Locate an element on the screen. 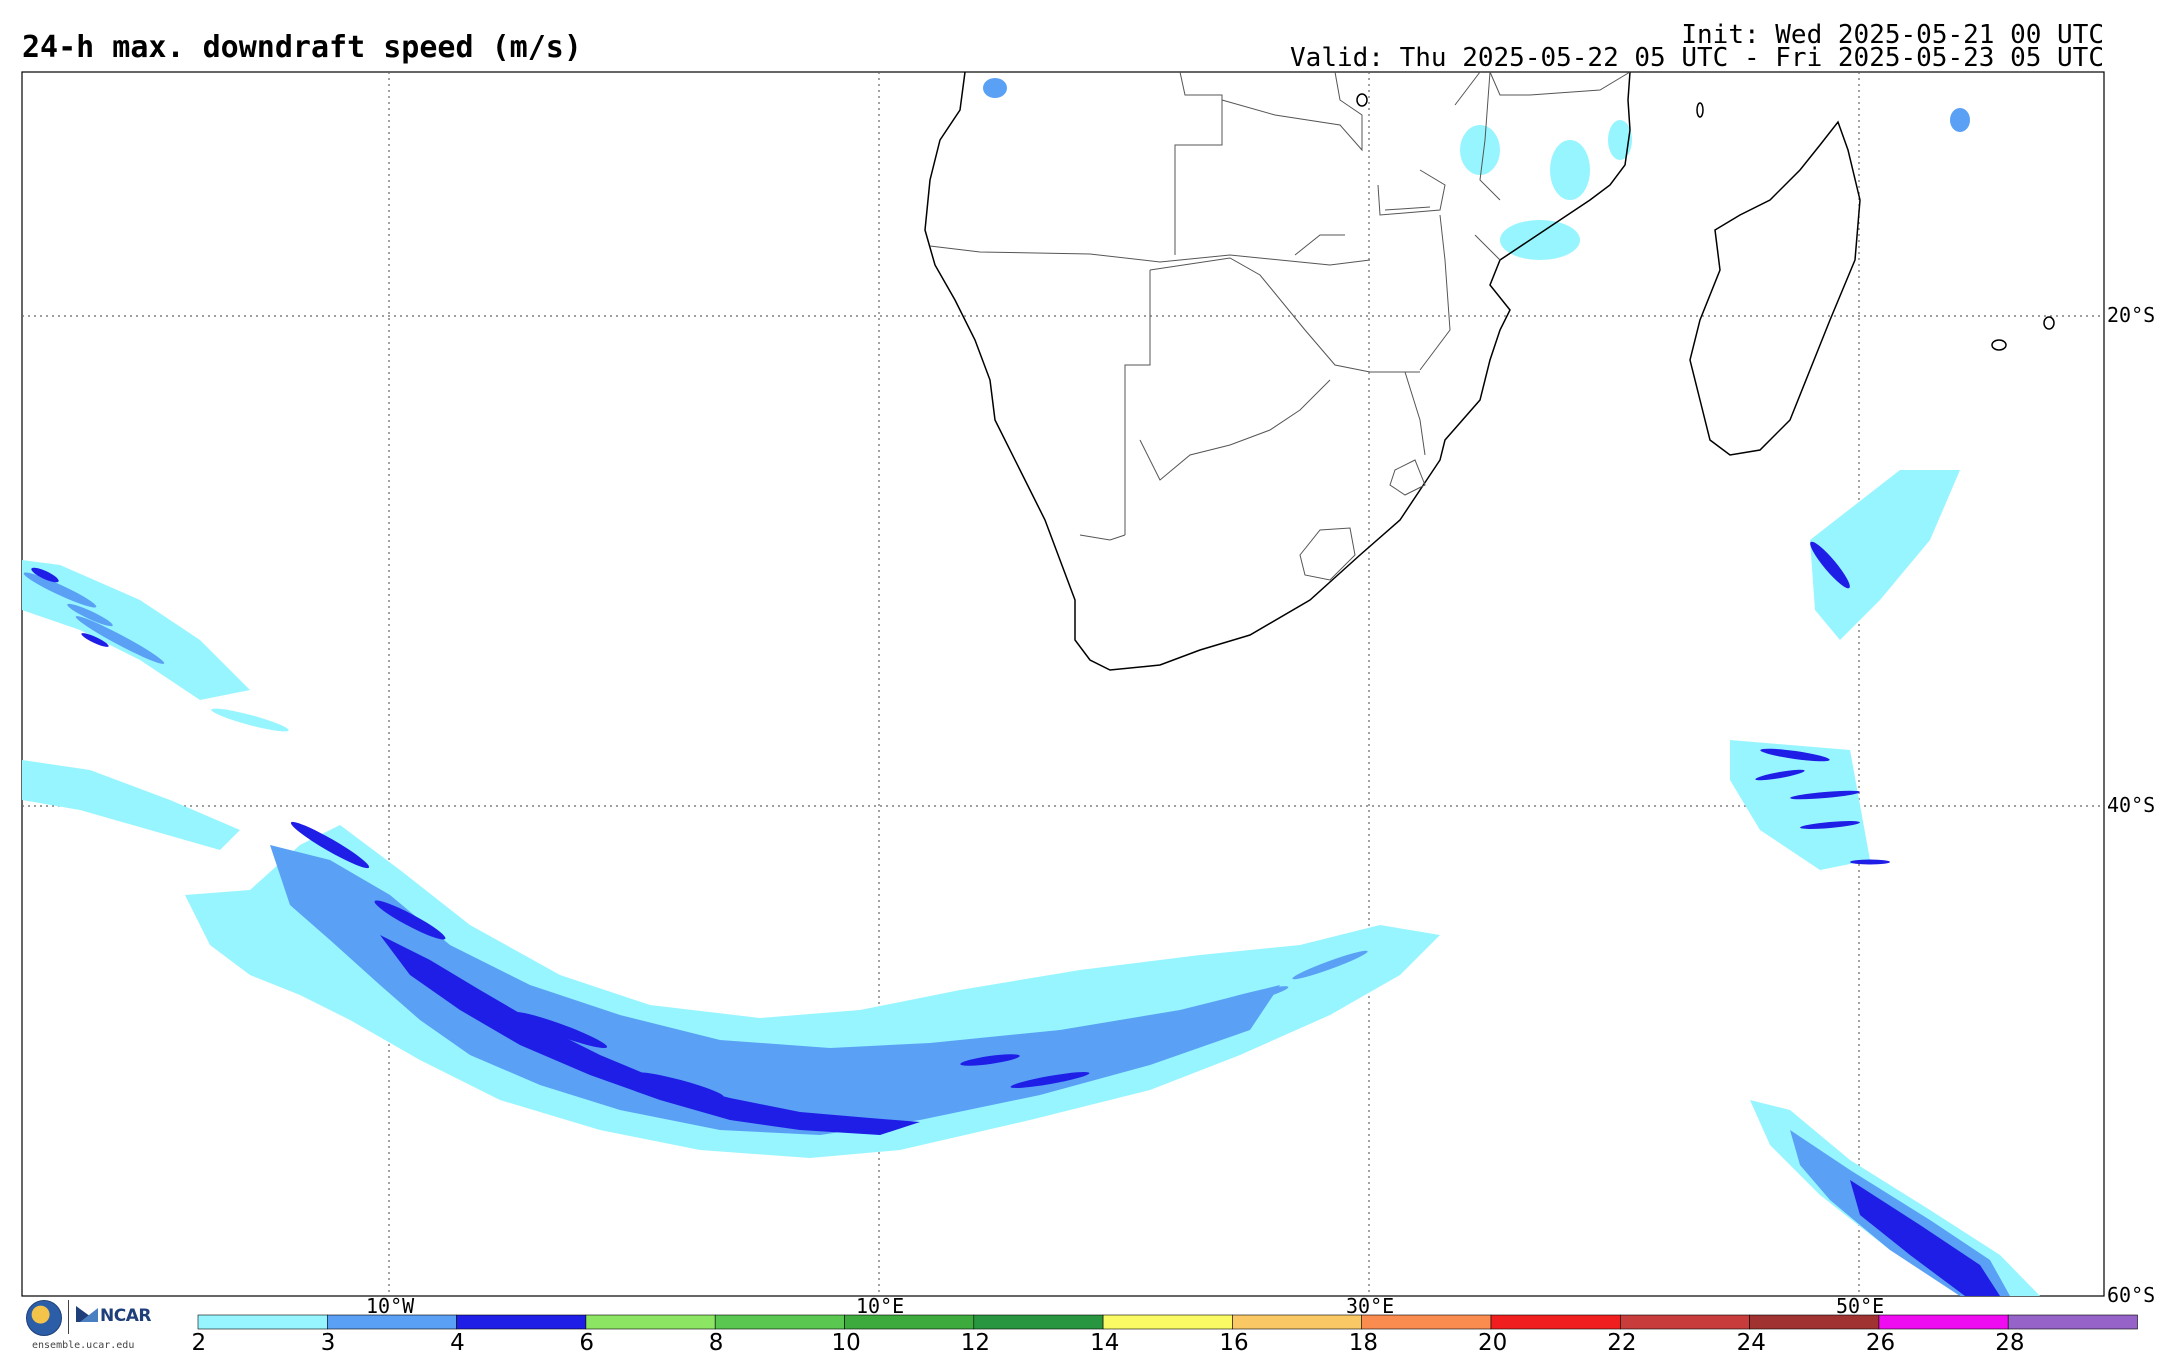  logo-divider is located at coordinates (68, 1317).